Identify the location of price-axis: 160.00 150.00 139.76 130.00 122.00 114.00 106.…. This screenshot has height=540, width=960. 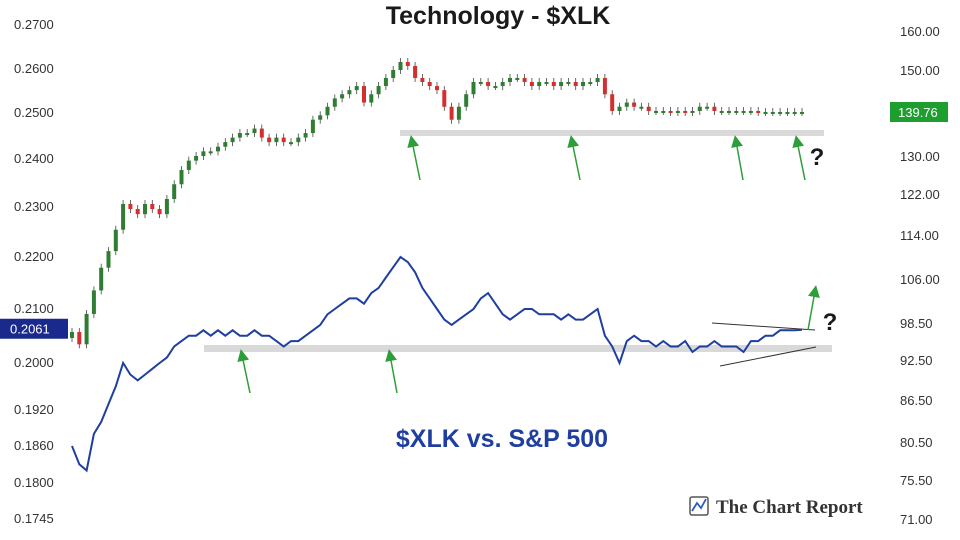
(919, 275).